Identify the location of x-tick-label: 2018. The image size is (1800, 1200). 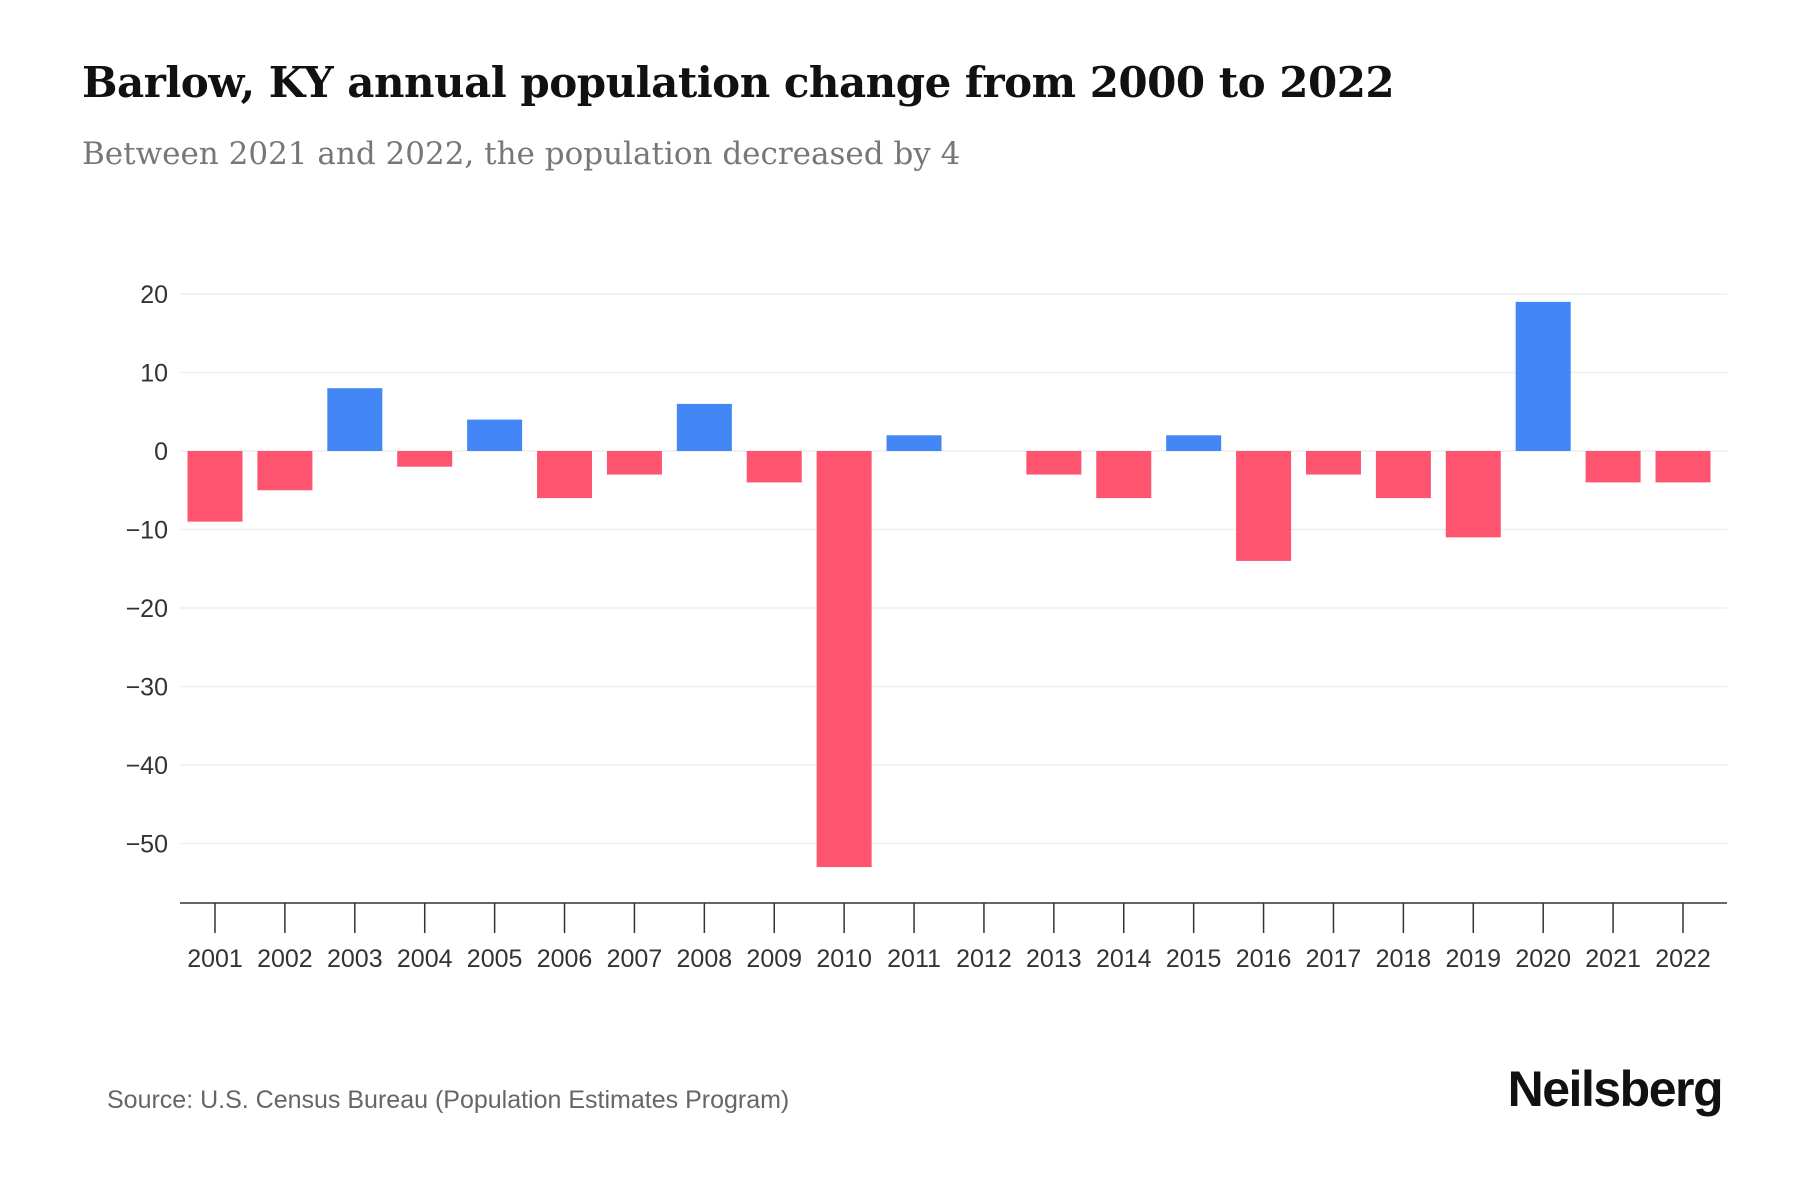
(1404, 959).